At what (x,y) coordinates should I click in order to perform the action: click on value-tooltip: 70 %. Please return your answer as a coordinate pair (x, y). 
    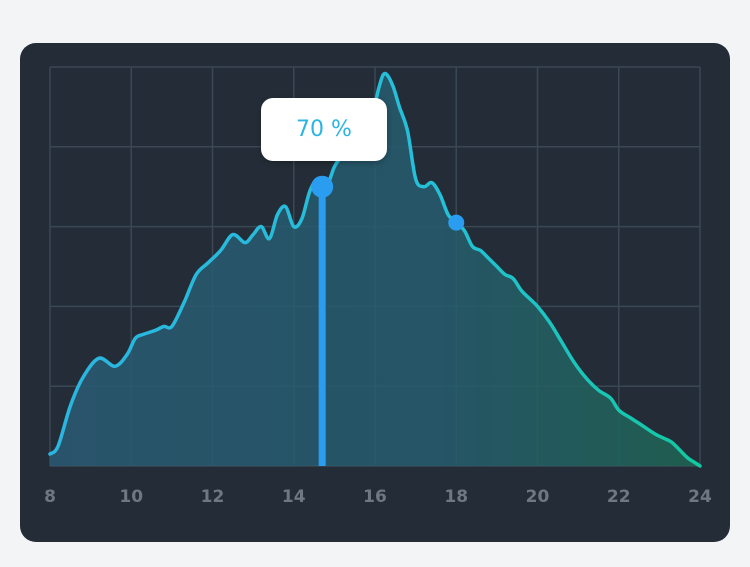
    Looking at the image, I should click on (324, 129).